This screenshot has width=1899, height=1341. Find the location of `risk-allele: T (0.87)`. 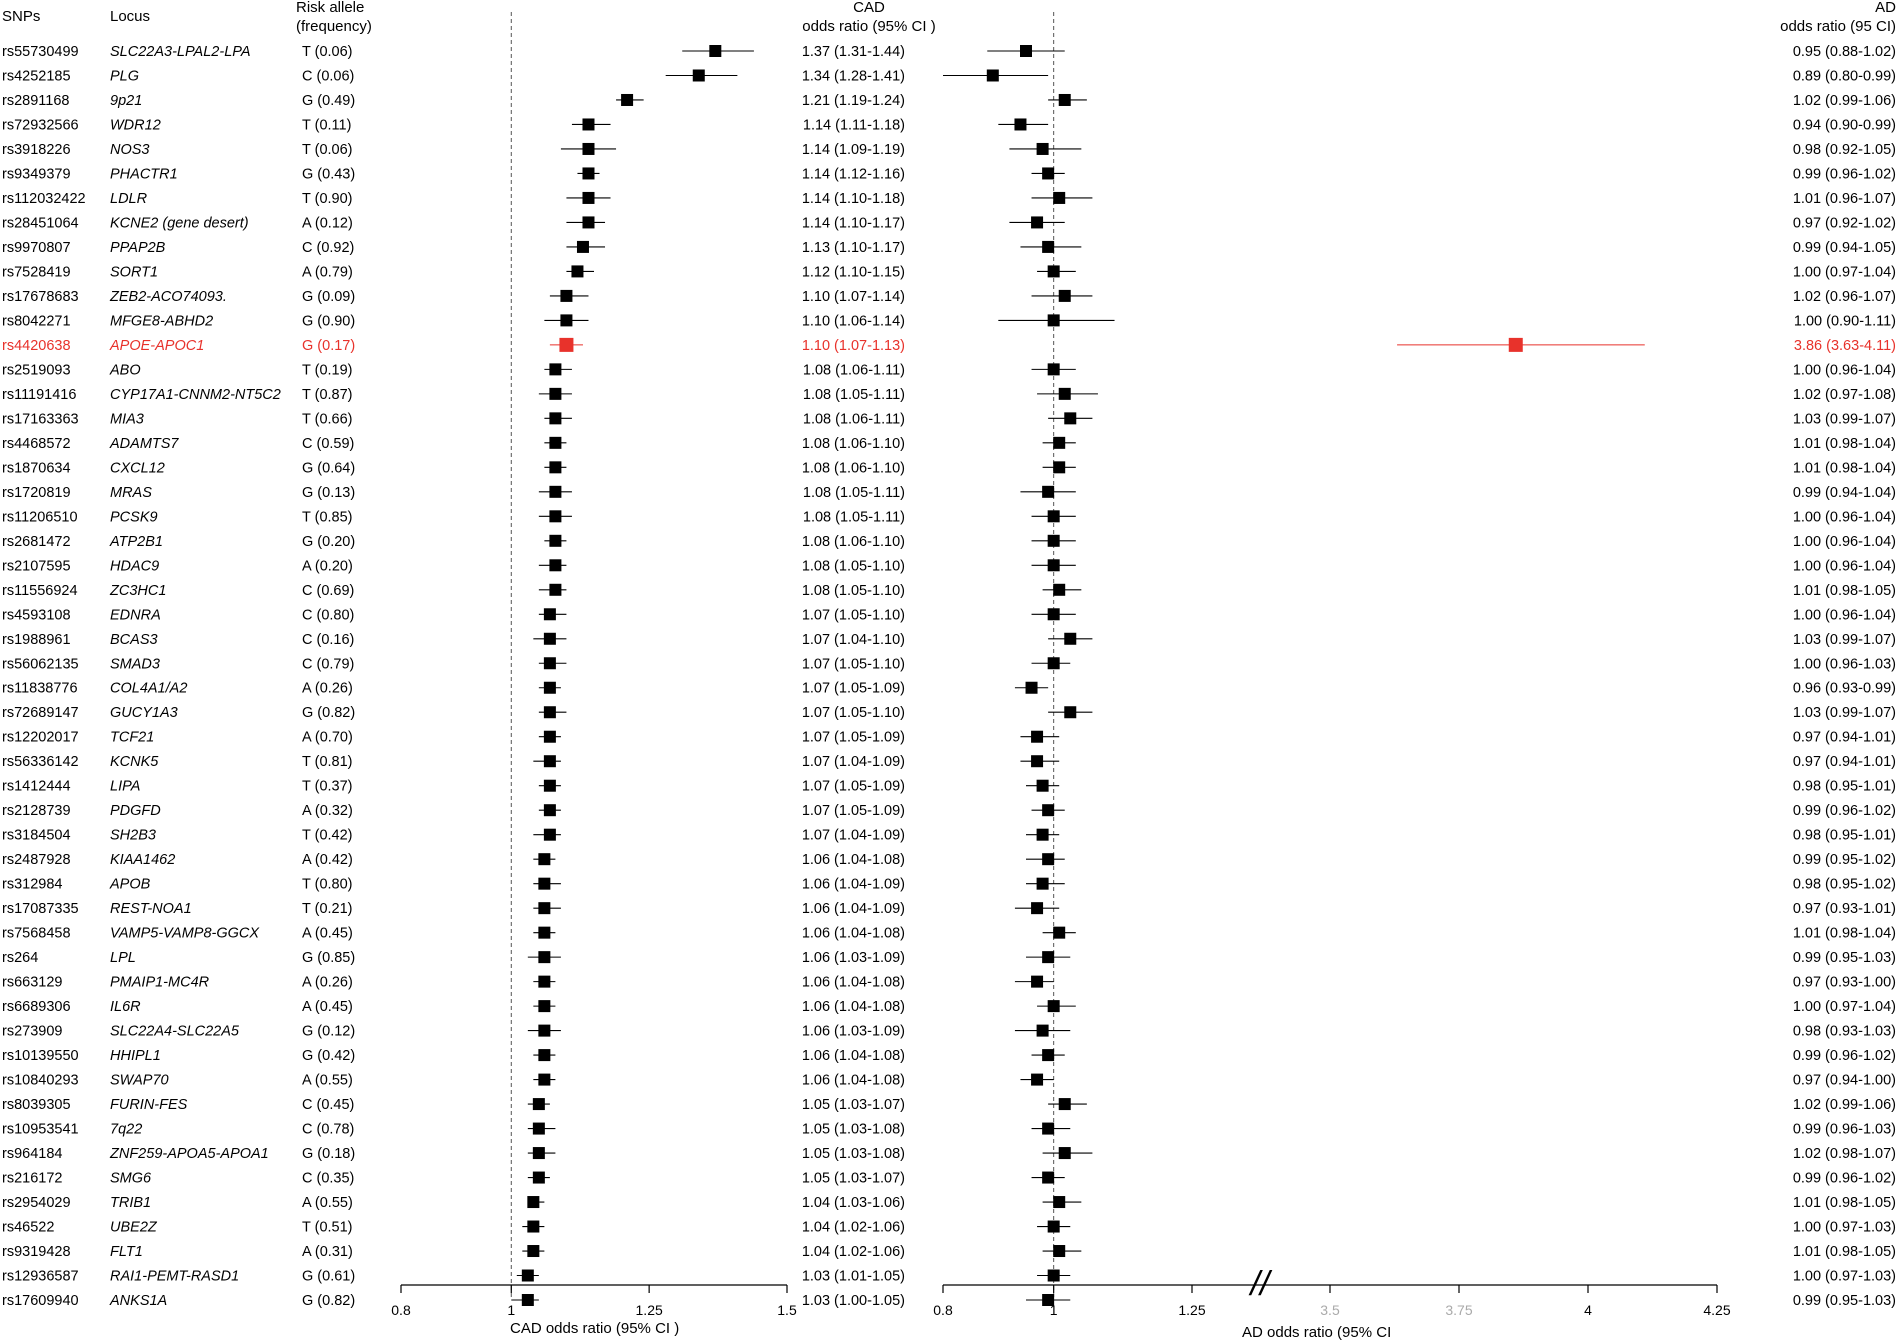

risk-allele: T (0.87) is located at coordinates (327, 395).